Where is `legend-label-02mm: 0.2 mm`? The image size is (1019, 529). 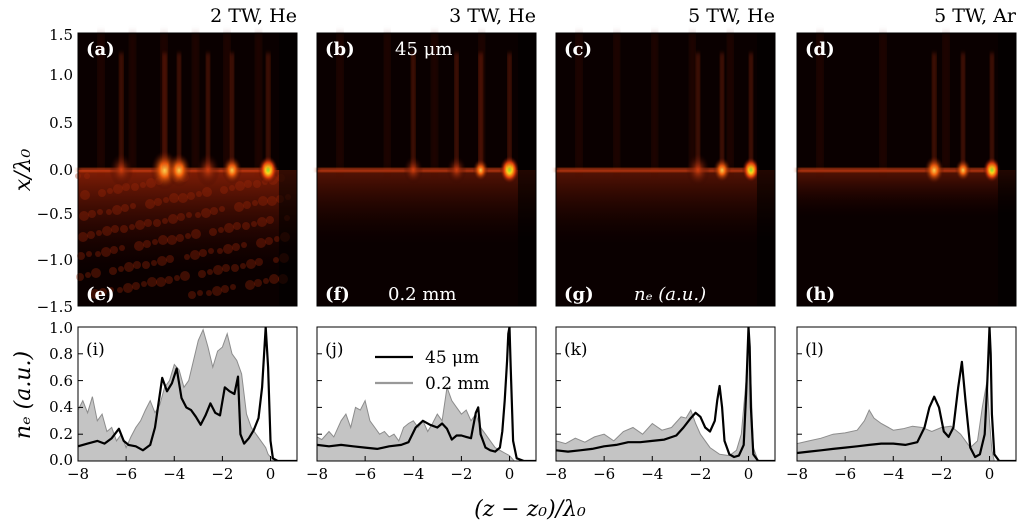
legend-label-02mm: 0.2 mm is located at coordinates (457, 384).